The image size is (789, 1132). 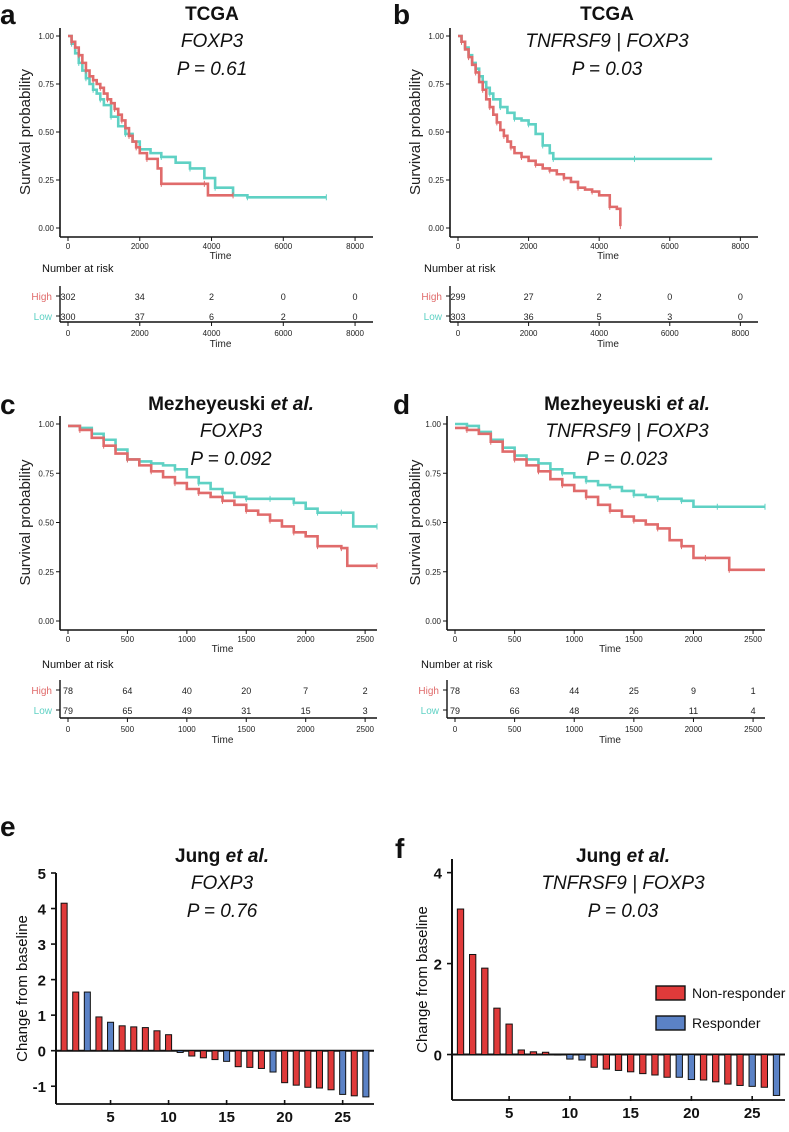 What do you see at coordinates (231, 431) in the screenshot?
I see `gene-label-c: FOXP3` at bounding box center [231, 431].